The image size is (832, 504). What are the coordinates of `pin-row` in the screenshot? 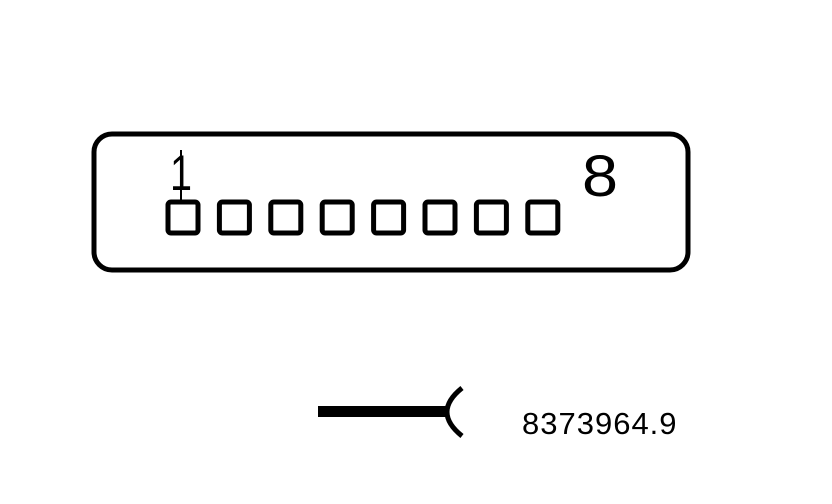 It's located at (363, 217).